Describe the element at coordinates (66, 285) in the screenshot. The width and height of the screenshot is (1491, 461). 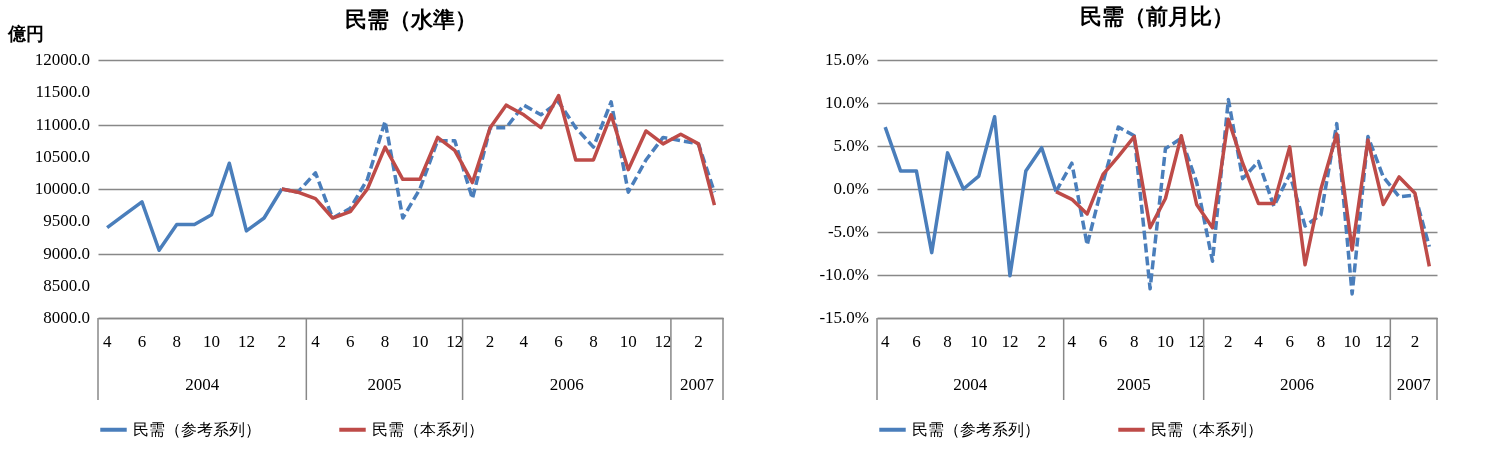
I see `y-tick-label: 8500.0` at that location.